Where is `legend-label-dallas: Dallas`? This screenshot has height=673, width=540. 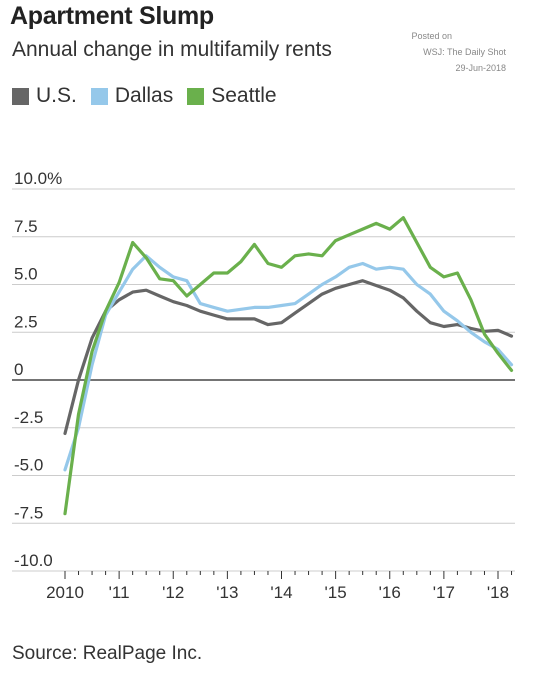 legend-label-dallas: Dallas is located at coordinates (144, 95).